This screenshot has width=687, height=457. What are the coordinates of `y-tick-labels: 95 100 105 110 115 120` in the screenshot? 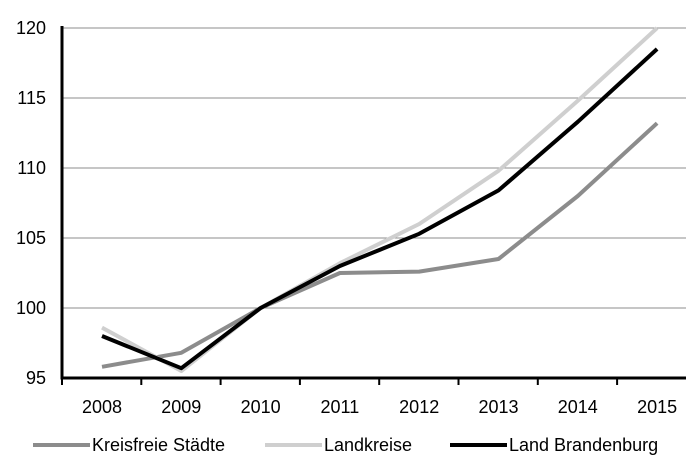 It's located at (31, 203).